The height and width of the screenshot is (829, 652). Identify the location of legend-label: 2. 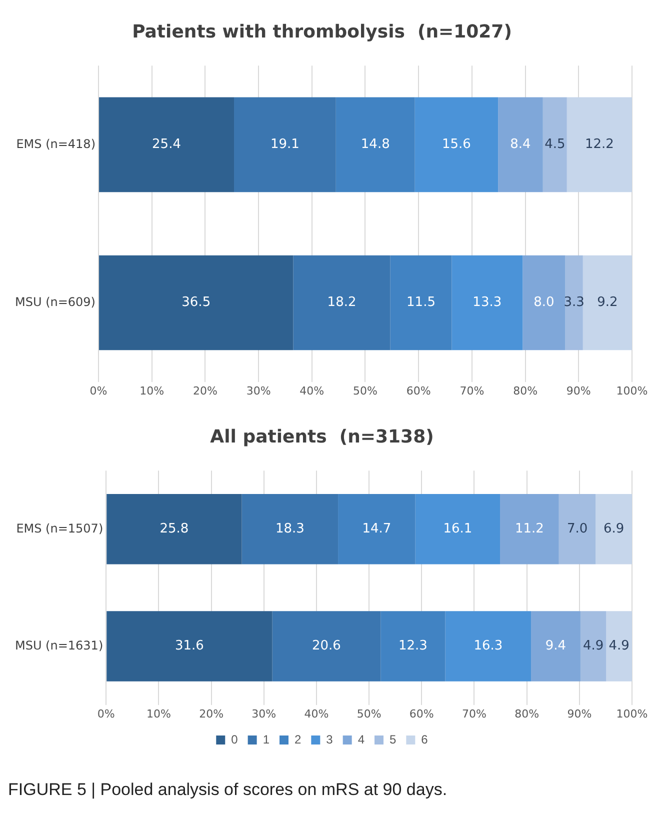
(298, 739).